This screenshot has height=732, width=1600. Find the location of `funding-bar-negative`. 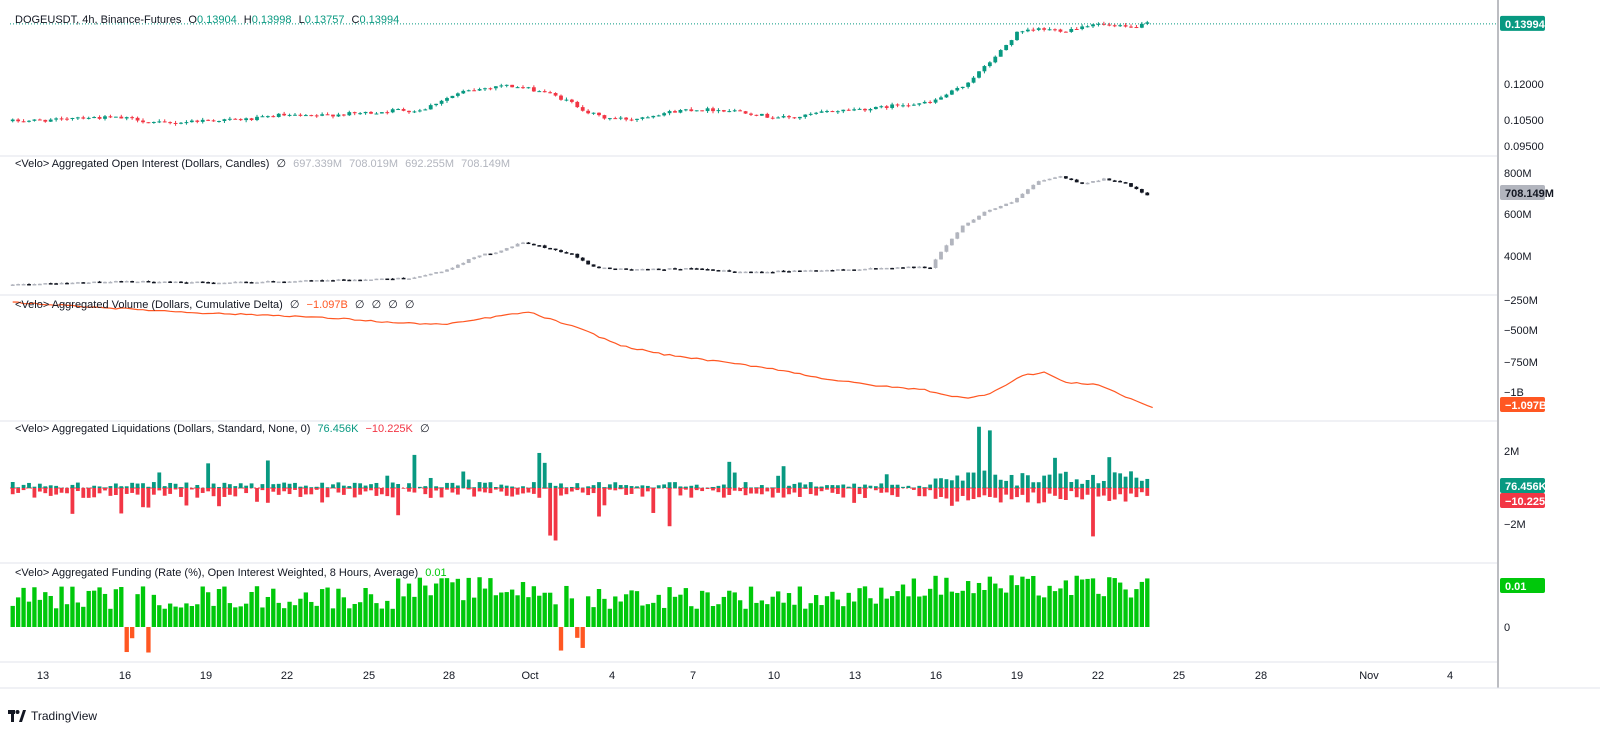

funding-bar-negative is located at coordinates (132, 633).